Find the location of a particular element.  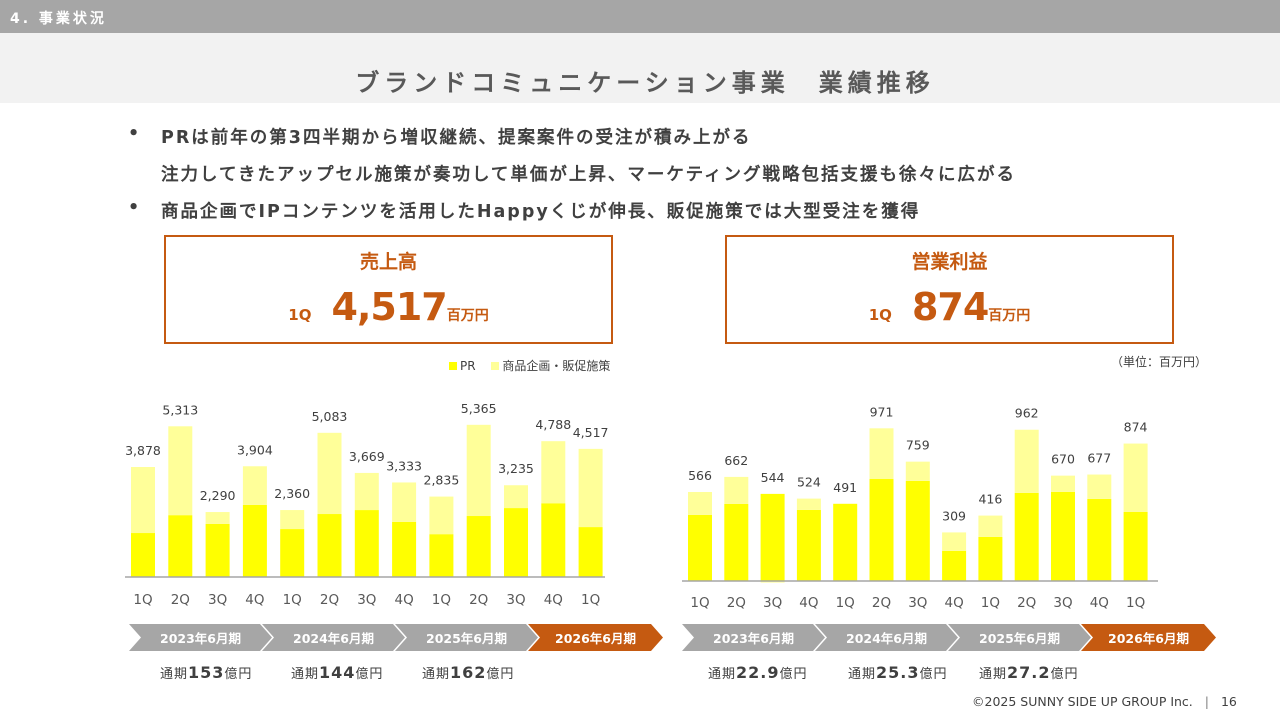

sales-tick-label: 1Q is located at coordinates (292, 600).